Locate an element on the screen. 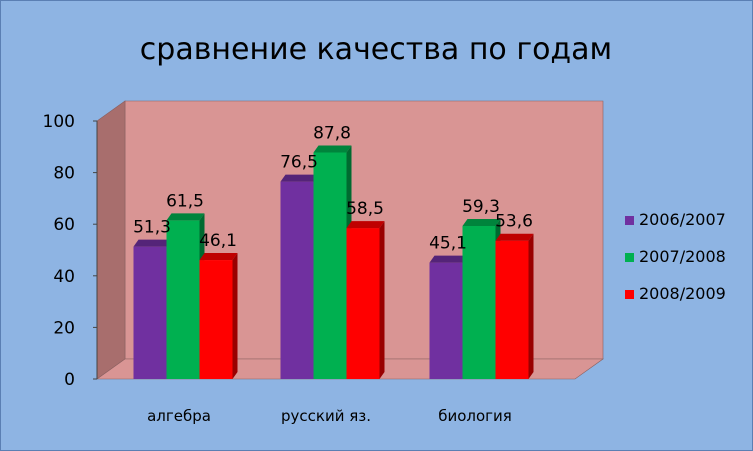 Image resolution: width=753 pixels, height=451 pixels. data-label: 61,5 is located at coordinates (185, 201).